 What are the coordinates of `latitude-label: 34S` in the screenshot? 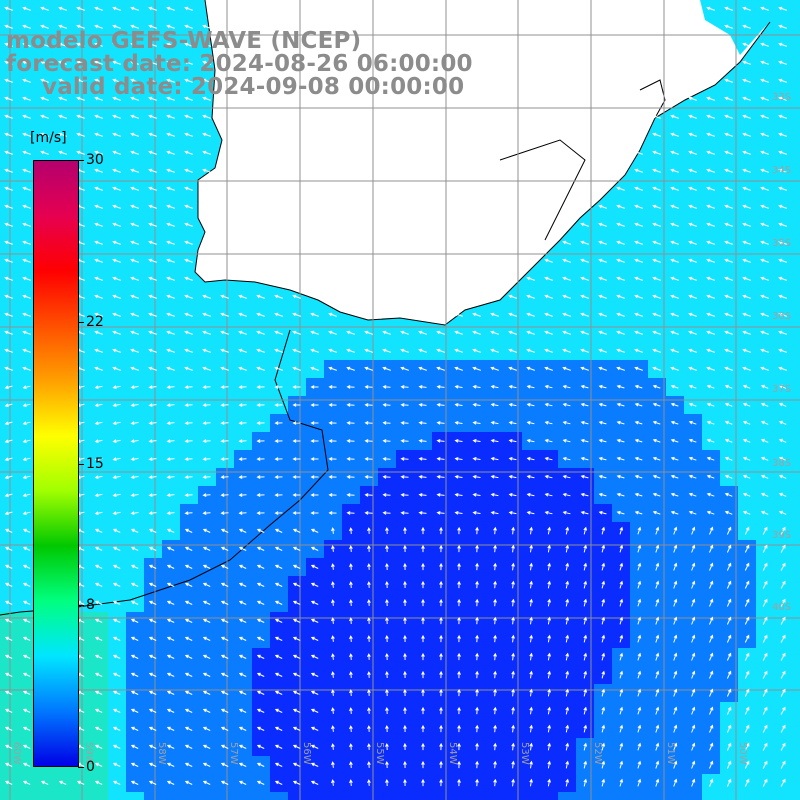 It's located at (781, 170).